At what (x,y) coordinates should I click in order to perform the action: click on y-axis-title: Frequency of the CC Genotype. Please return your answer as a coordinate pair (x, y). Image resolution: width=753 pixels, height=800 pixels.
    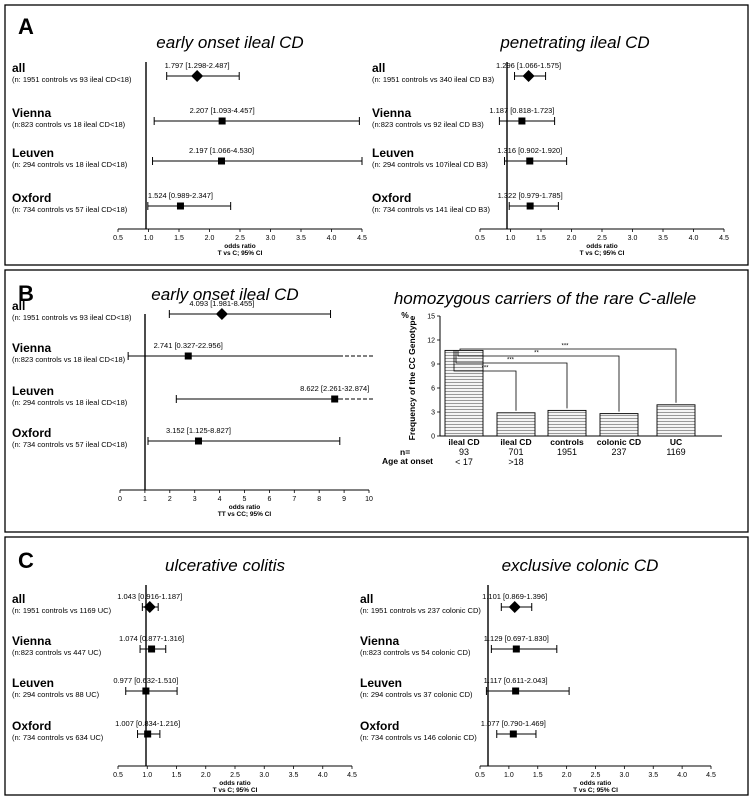
    Looking at the image, I should click on (412, 377).